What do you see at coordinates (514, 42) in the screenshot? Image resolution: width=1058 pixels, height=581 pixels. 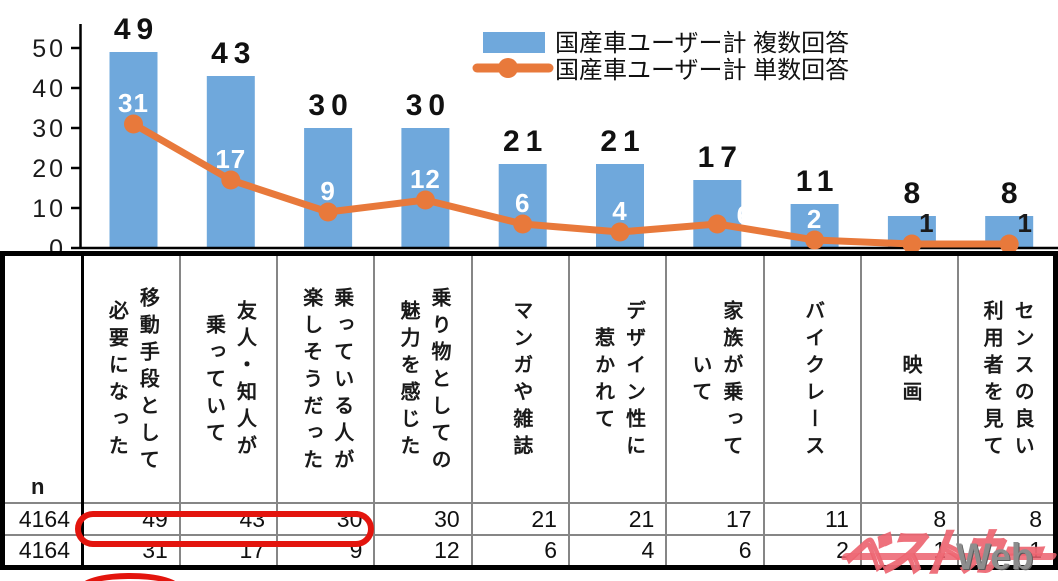 I see `legend-bar-swatch` at bounding box center [514, 42].